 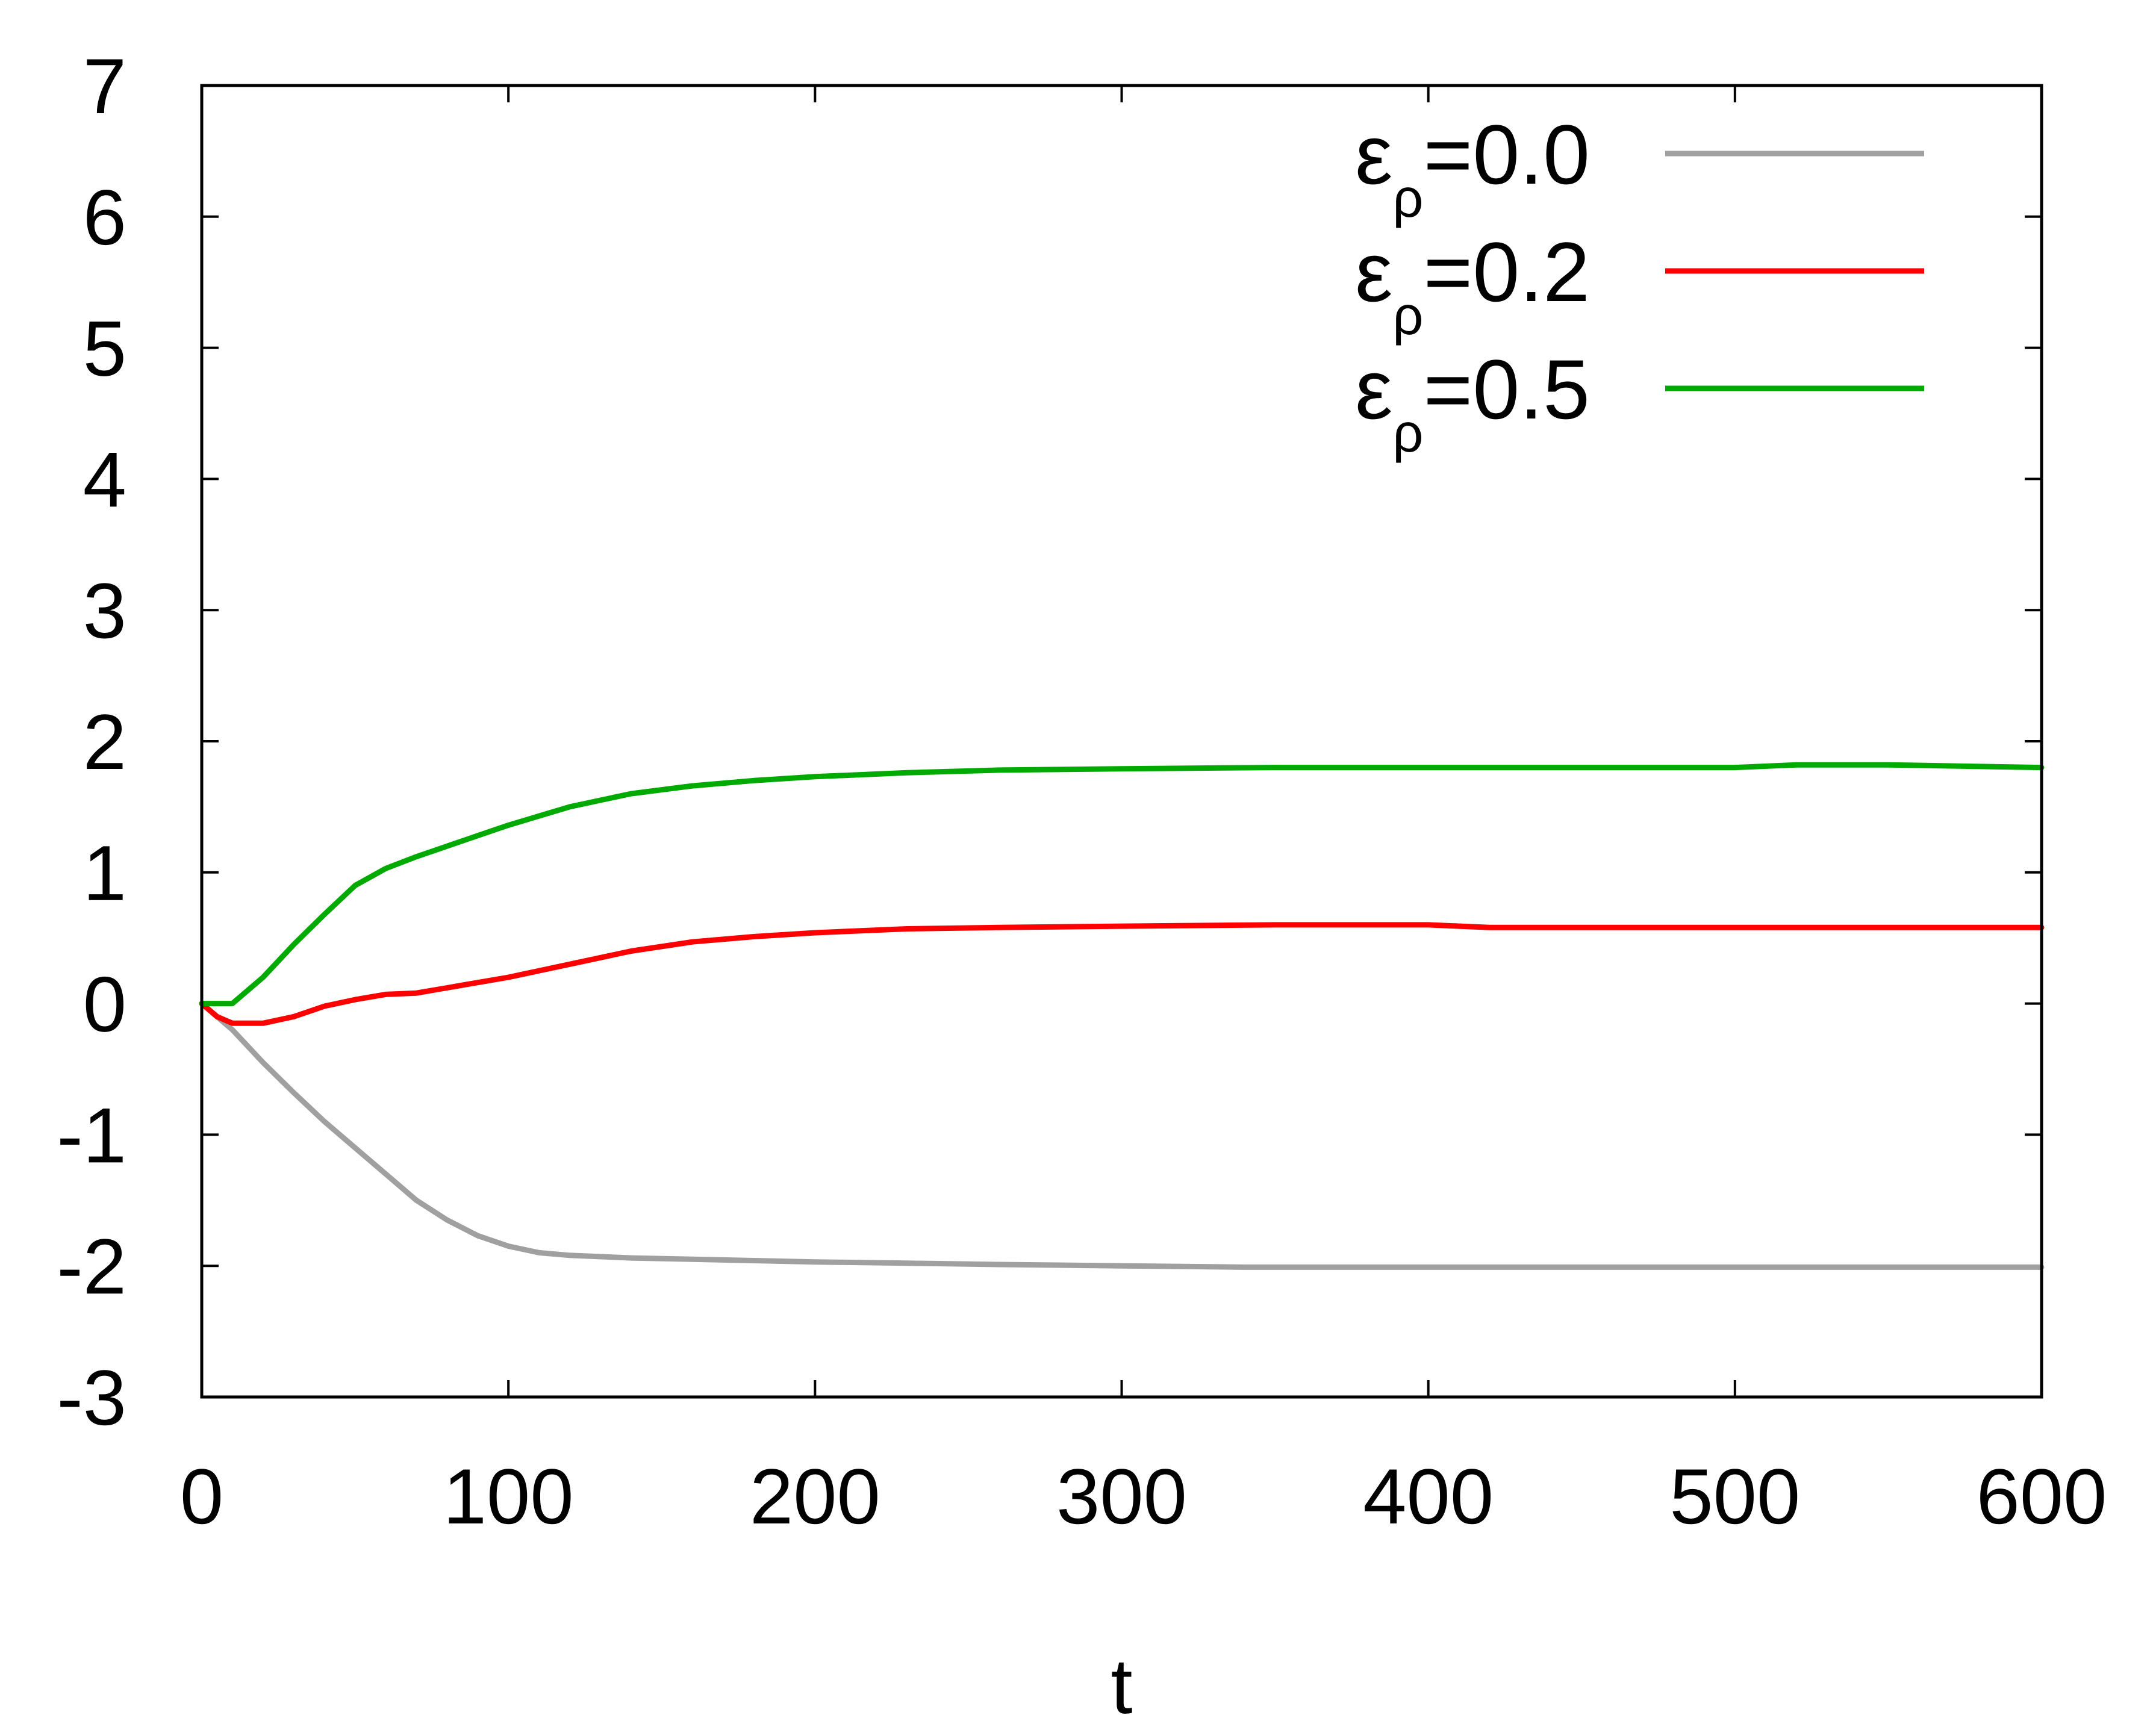 What do you see at coordinates (1734, 1496) in the screenshot?
I see `x-tick-label: 500` at bounding box center [1734, 1496].